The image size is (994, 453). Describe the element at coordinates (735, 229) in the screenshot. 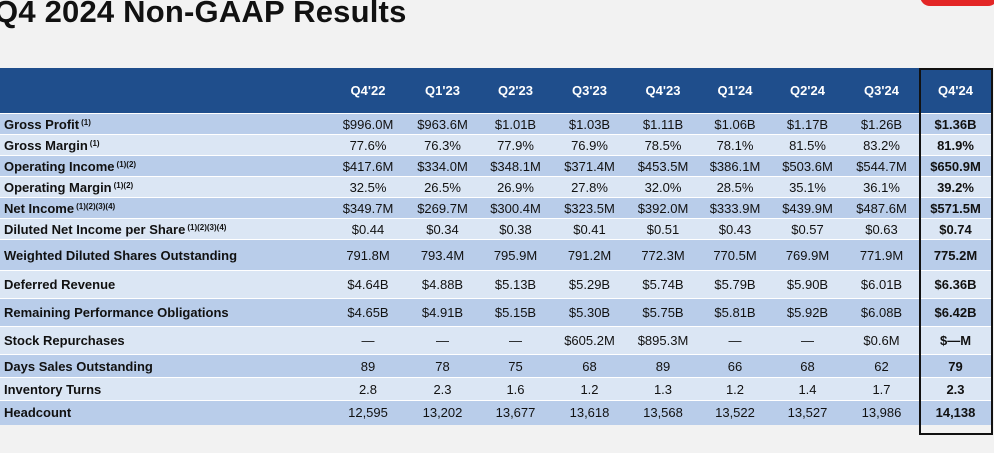

I see `value-cell: $0.43` at that location.